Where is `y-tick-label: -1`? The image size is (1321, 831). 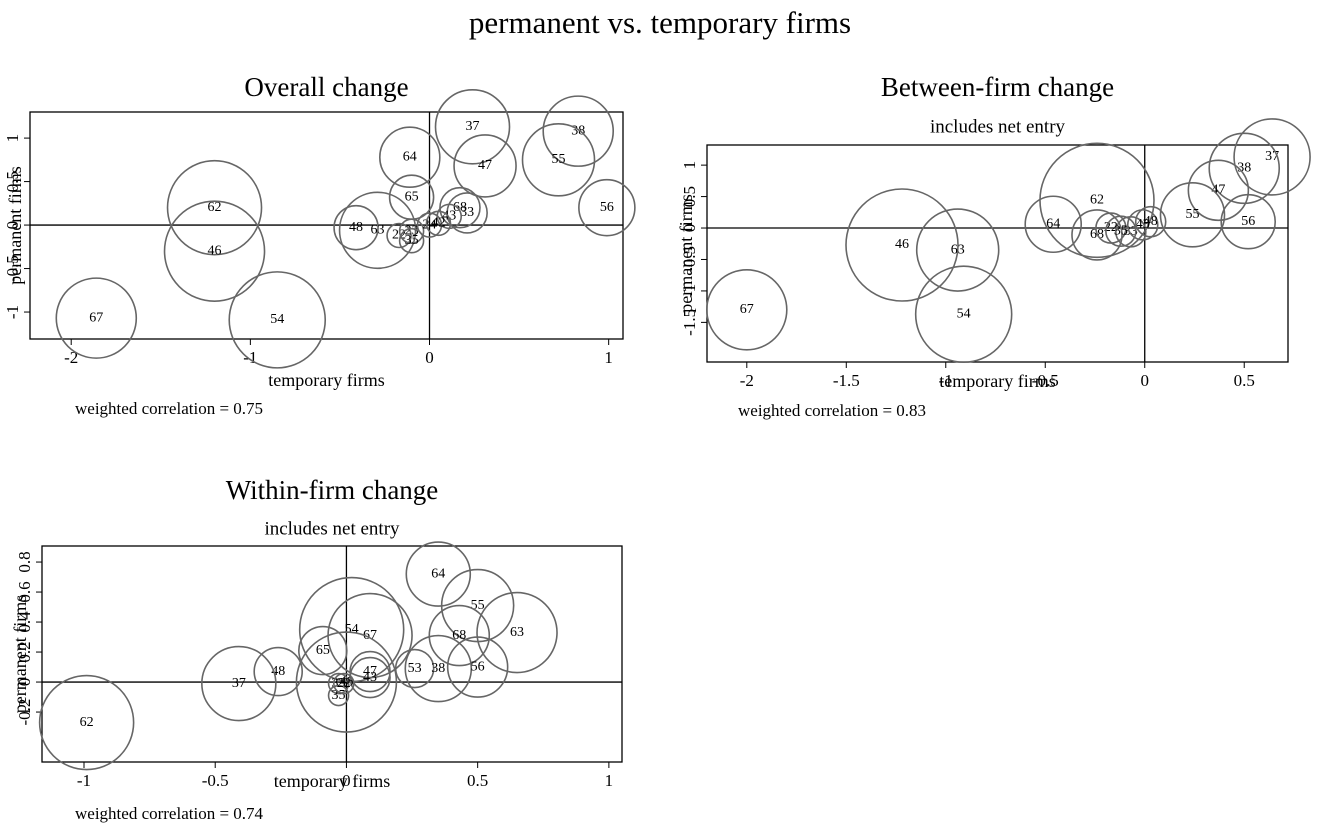 y-tick-label: -1 is located at coordinates (689, 291).